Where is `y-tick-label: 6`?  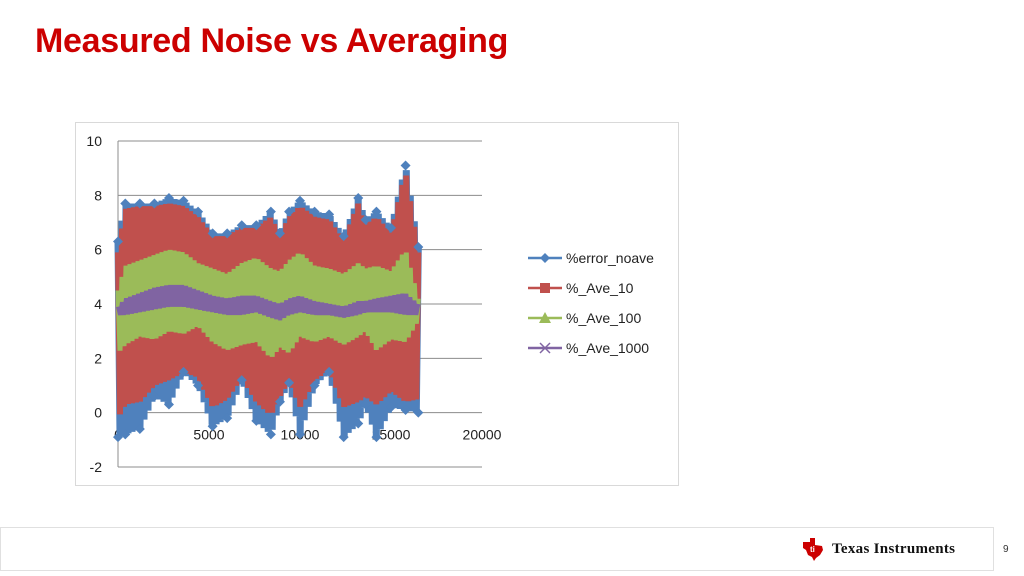 y-tick-label: 6 is located at coordinates (98, 250).